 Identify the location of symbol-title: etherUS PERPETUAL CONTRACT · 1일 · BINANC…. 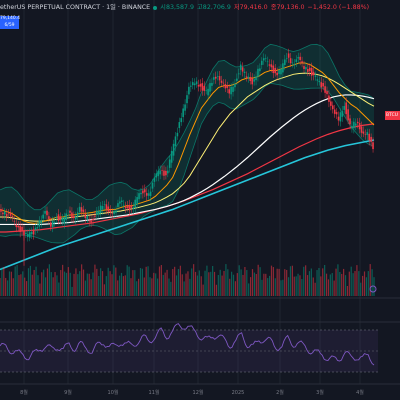
(75, 7).